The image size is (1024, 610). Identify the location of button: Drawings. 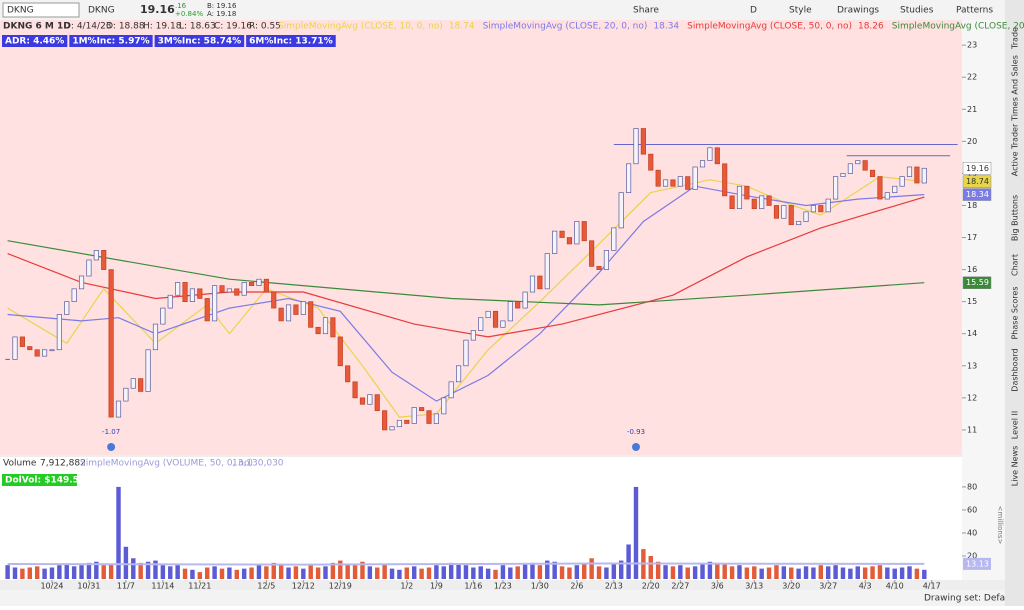
(858, 11).